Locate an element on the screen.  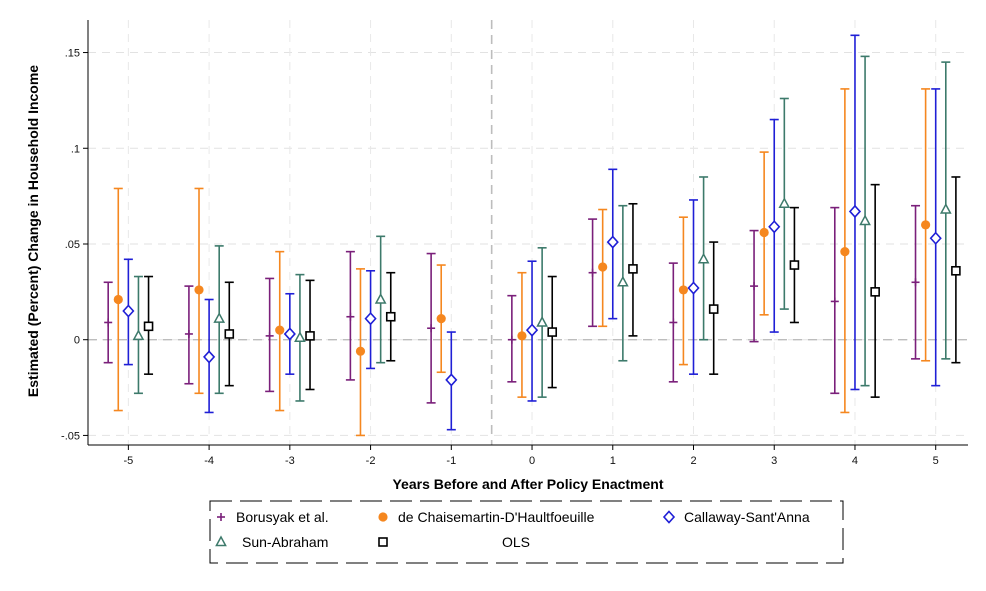
legend-item: de Chaisemartin-D'Haultfoeuille is located at coordinates (486, 517).